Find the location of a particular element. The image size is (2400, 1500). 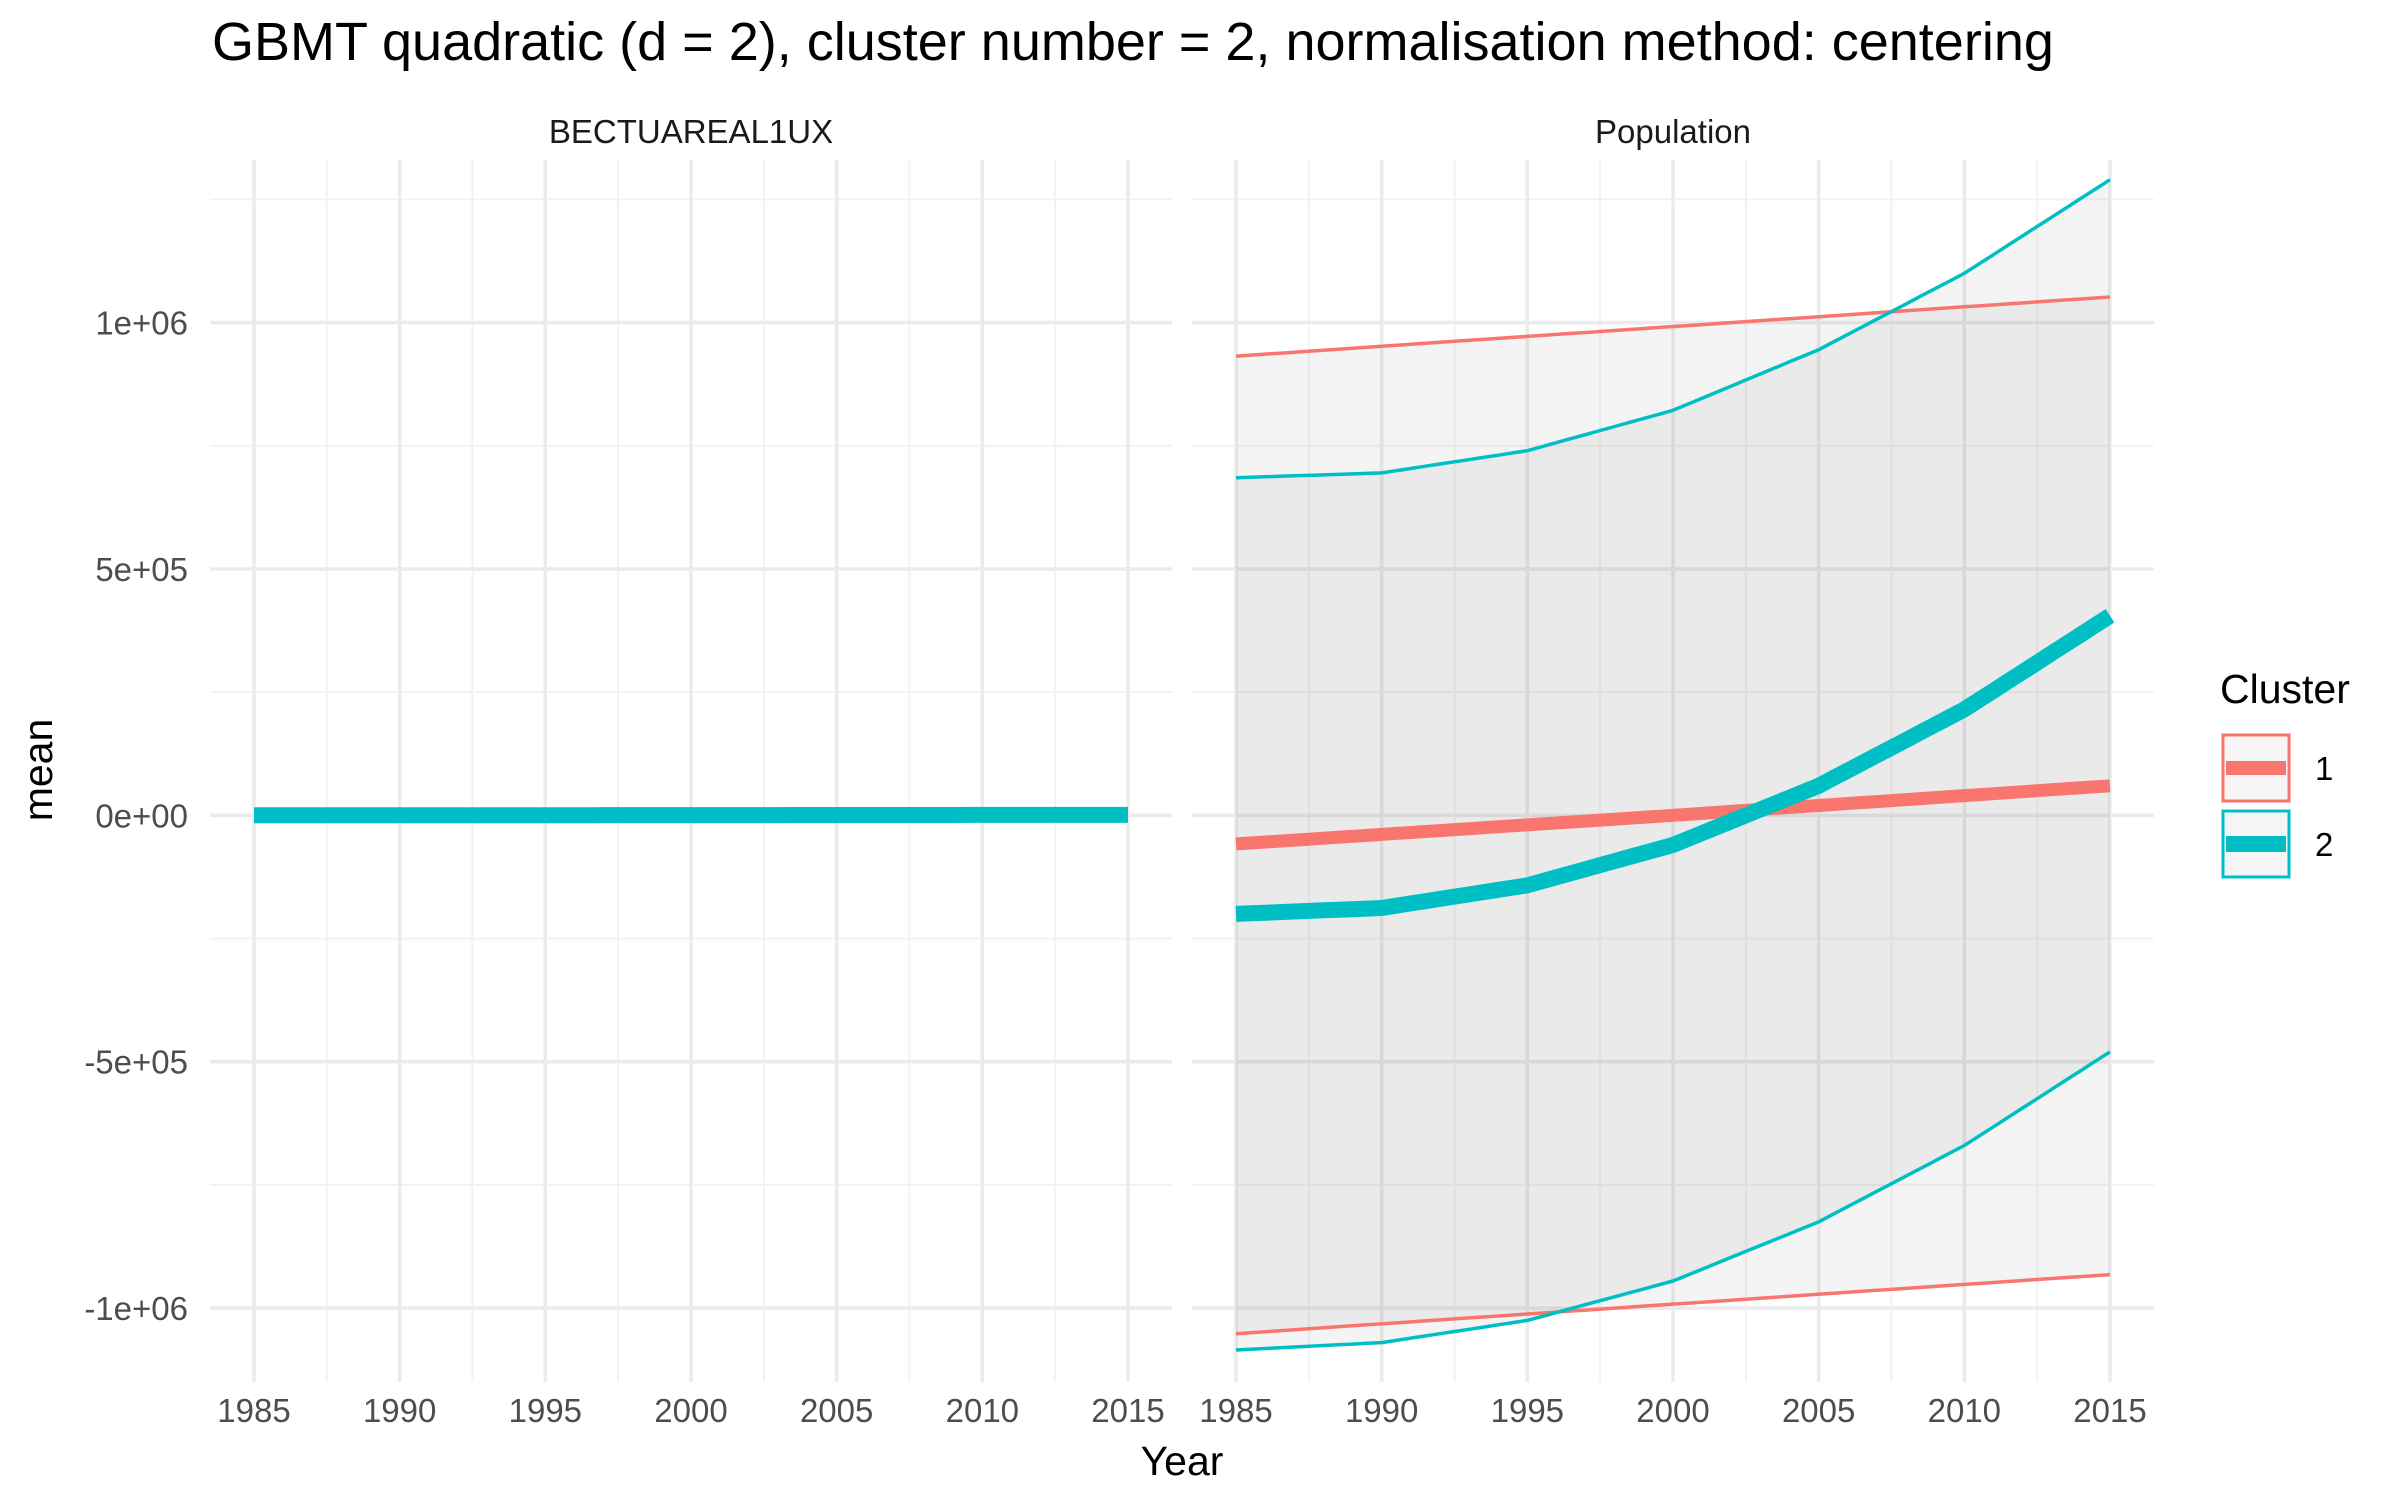

y-tick-label: -1e+06 is located at coordinates (136, 1308).